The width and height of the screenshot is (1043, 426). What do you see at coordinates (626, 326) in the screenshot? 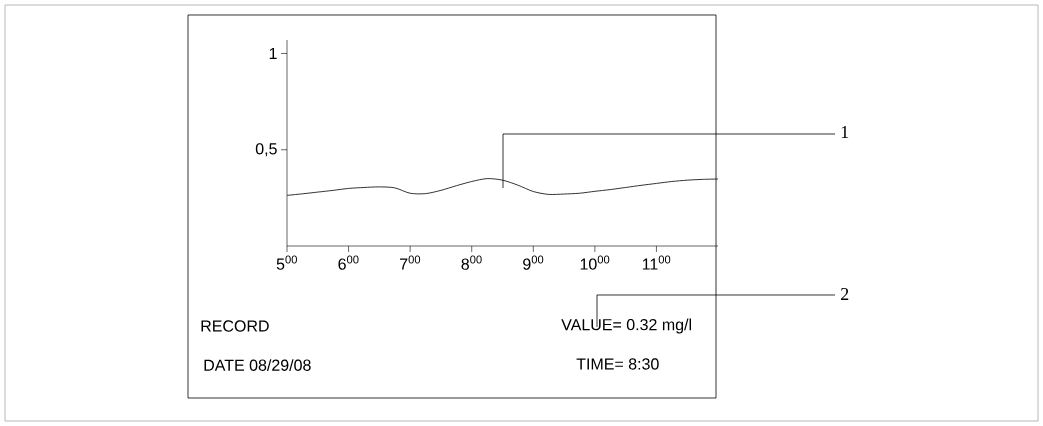
I see `text: VALUE= 0.32 mg/l` at bounding box center [626, 326].